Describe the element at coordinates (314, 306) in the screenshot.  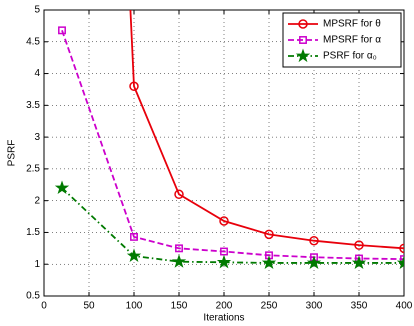
I see `x-tick-label: 300` at that location.